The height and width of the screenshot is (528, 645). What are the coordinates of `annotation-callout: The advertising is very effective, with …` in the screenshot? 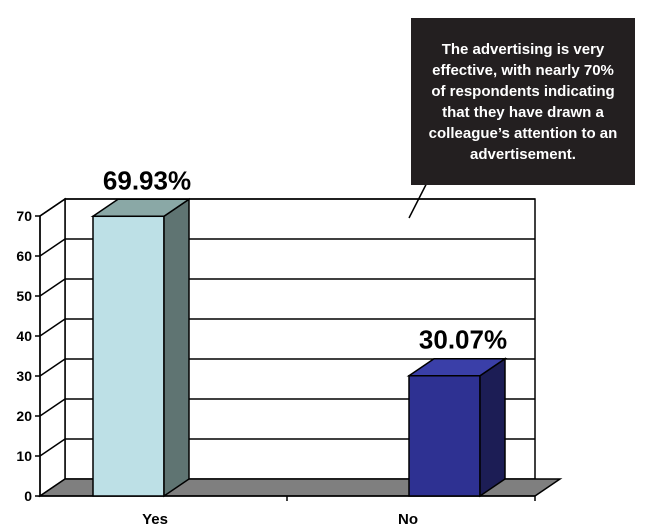 It's located at (523, 101).